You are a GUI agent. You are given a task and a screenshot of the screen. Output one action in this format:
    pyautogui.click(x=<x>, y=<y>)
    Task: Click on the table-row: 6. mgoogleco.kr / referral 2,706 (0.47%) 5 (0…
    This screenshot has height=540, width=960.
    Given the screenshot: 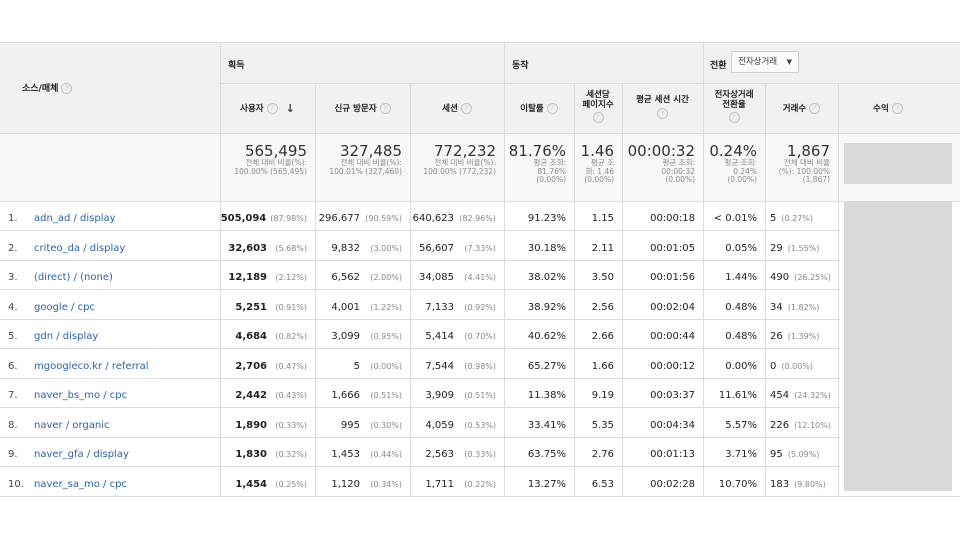 What is the action you would take?
    pyautogui.click(x=420, y=364)
    